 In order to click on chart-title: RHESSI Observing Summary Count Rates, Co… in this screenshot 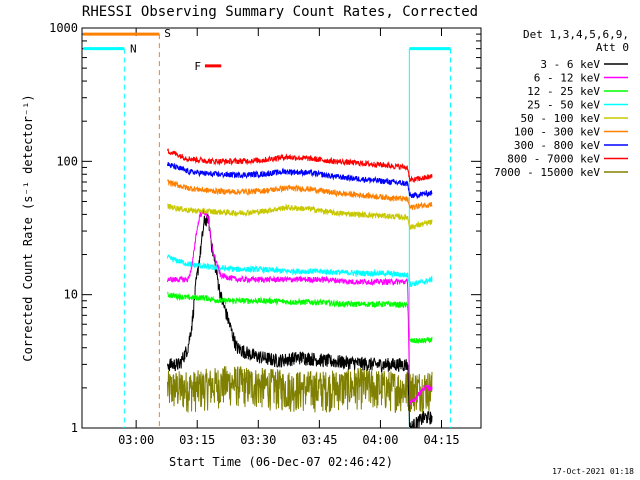, I will do `click(280, 12)`.